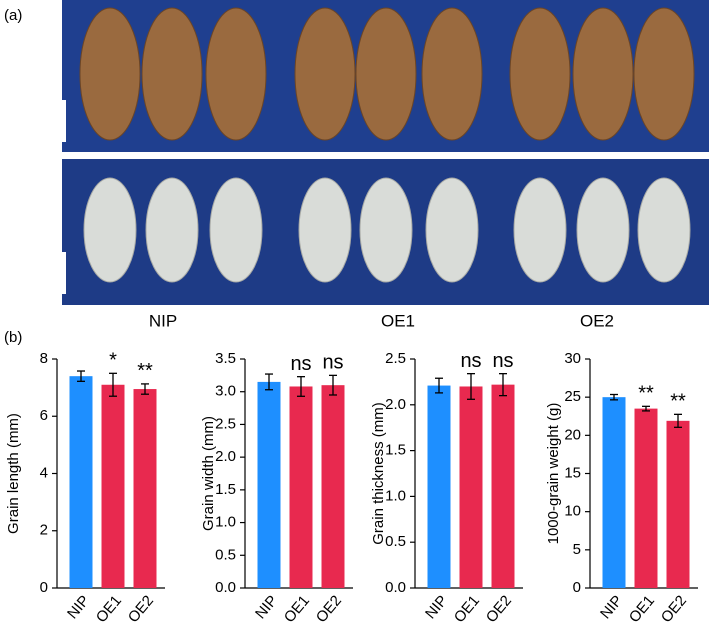  What do you see at coordinates (577, 549) in the screenshot?
I see `y-tick-label: 5` at bounding box center [577, 549].